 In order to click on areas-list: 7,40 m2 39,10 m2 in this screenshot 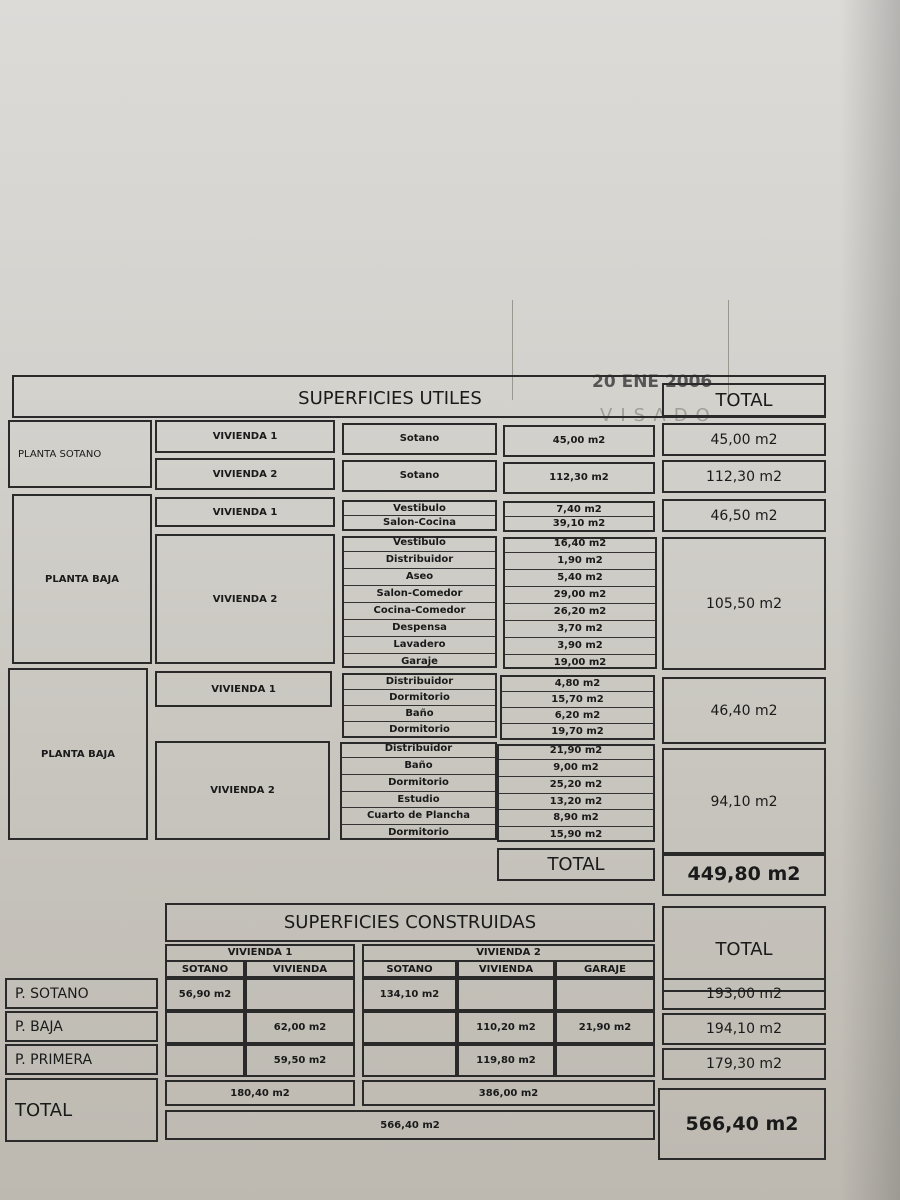, I will do `click(579, 516)`.